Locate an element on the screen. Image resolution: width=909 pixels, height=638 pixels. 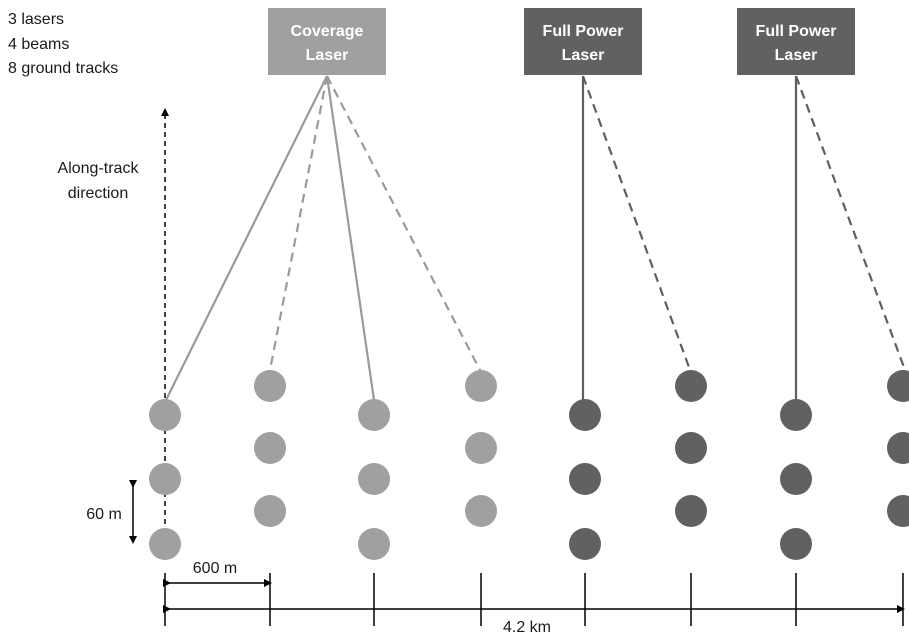
summary-beams: 4 beams is located at coordinates (38, 44).